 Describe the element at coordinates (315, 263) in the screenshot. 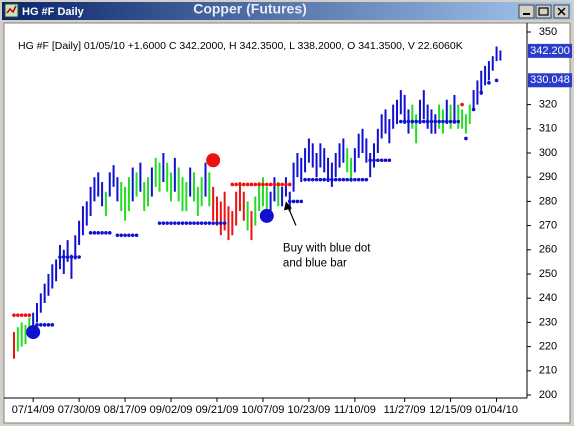

I see `annotation-text: and blue bar` at that location.